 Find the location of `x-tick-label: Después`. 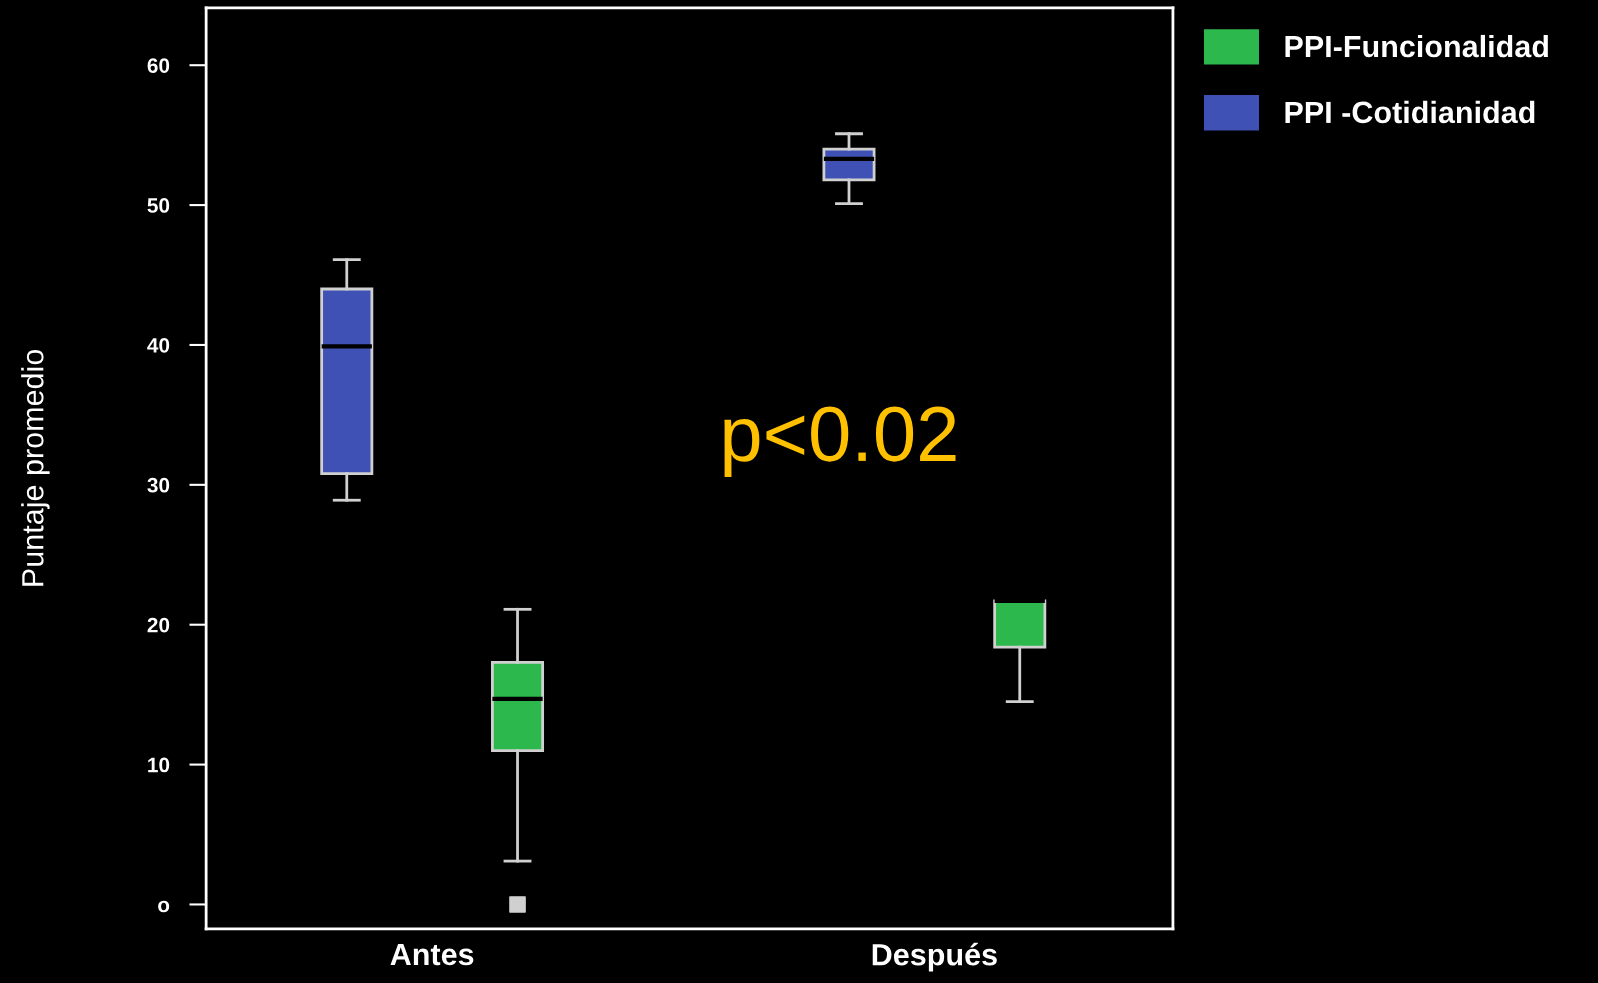

x-tick-label: Después is located at coordinates (934, 957).